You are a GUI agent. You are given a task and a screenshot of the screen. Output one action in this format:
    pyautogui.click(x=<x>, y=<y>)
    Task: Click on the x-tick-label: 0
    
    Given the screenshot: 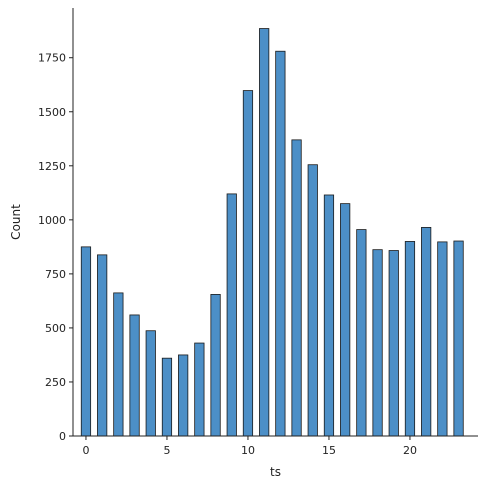 What is the action you would take?
    pyautogui.click(x=85, y=450)
    